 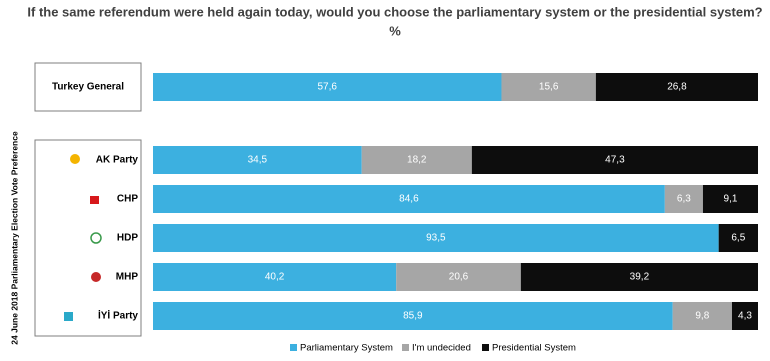 I want to click on chart-subtitle: %, so click(x=395, y=30).